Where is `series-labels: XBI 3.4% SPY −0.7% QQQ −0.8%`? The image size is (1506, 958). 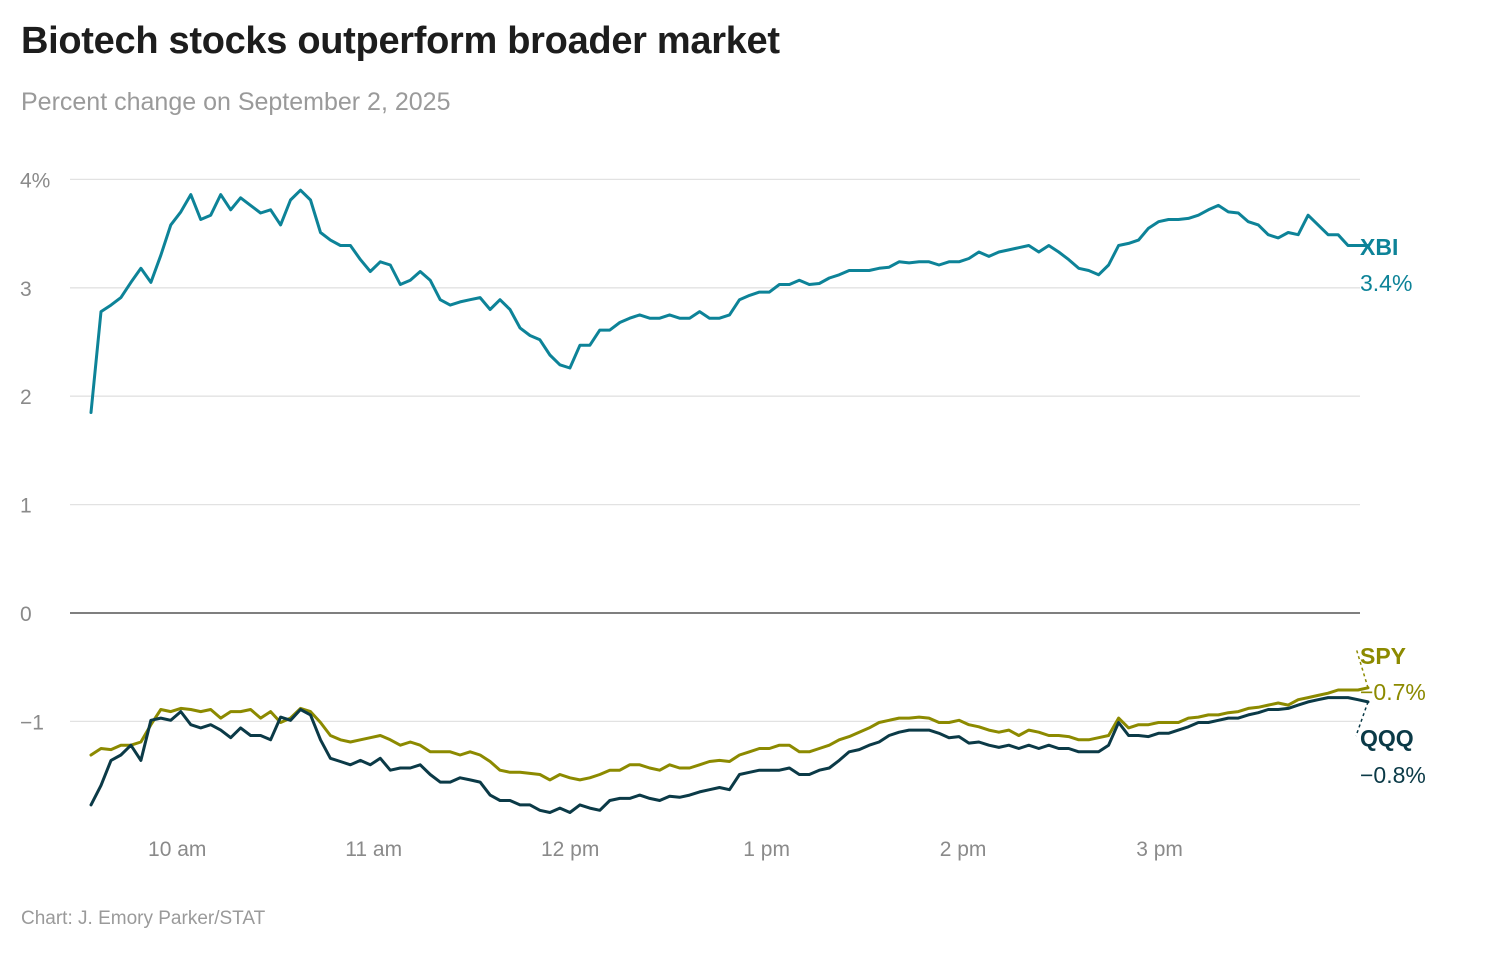 series-labels: XBI 3.4% SPY −0.7% QQQ −0.8% is located at coordinates (1390, 511).